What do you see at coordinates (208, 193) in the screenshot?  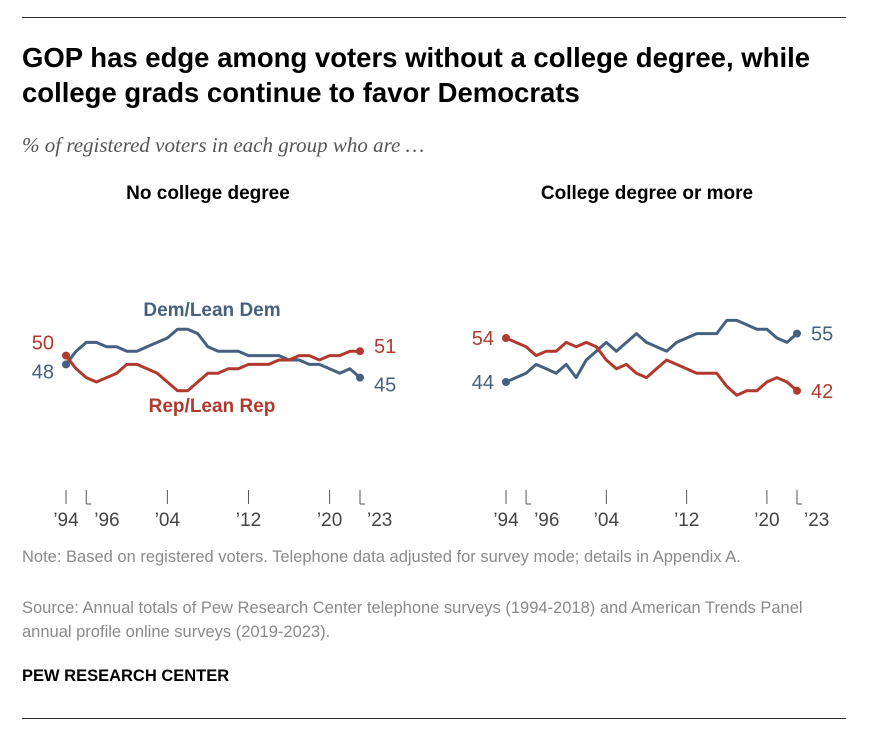 I see `panel-title: No college degree` at bounding box center [208, 193].